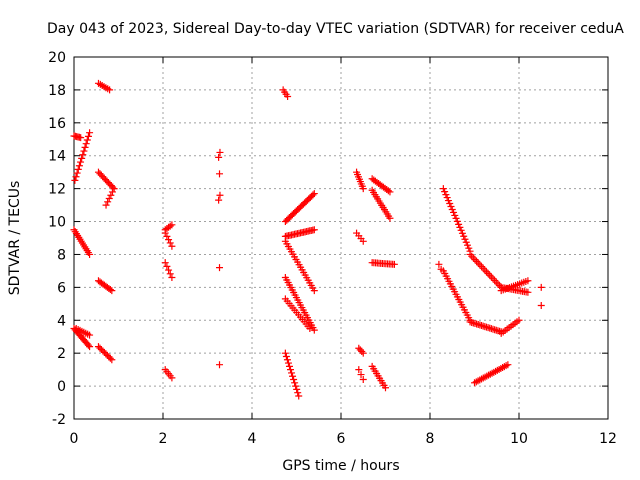 This screenshot has height=480, width=640. Describe the element at coordinates (340, 466) in the screenshot. I see `x-axis-label: GPS time / hours` at that location.